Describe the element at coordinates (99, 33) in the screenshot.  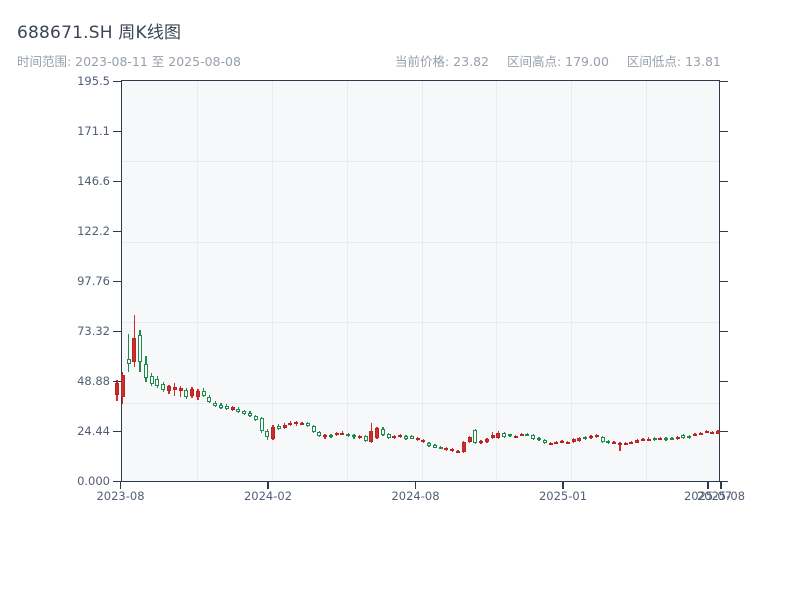
I see `chart-title: 688671.SH 周K线图` at that location.